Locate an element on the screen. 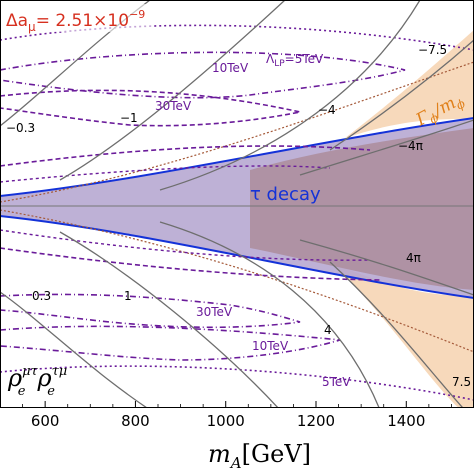  contour-pos0p3 is located at coordinates (74, 349).